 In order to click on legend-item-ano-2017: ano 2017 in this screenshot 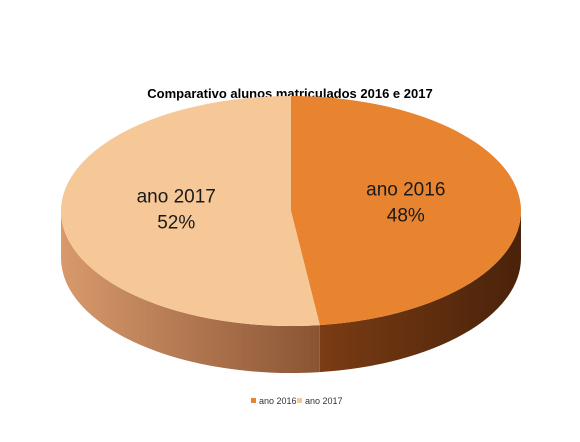, I will do `click(320, 401)`.